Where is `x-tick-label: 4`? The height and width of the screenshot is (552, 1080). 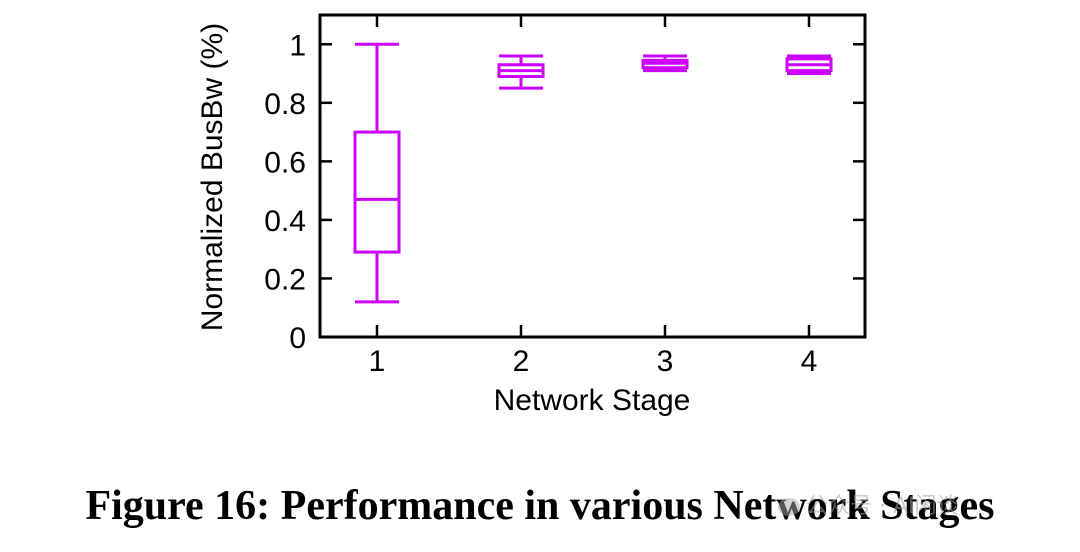 x-tick-label: 4 is located at coordinates (809, 361).